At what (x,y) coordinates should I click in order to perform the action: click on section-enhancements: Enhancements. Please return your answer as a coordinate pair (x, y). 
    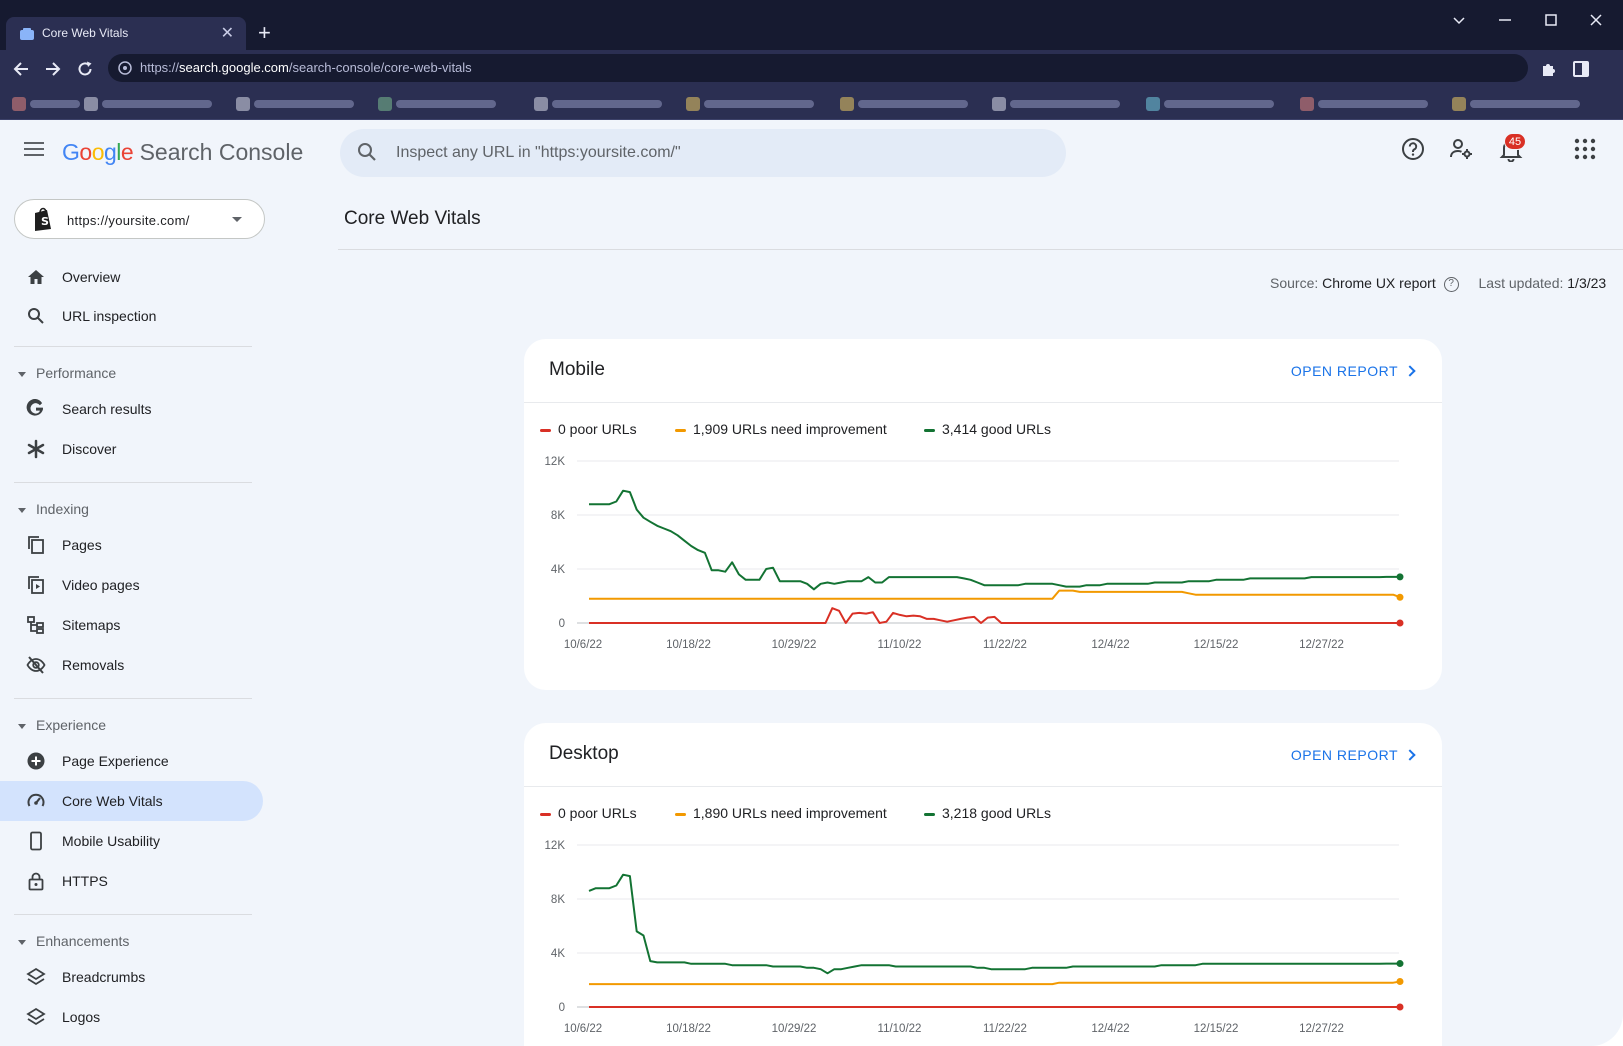
    Looking at the image, I should click on (73, 941).